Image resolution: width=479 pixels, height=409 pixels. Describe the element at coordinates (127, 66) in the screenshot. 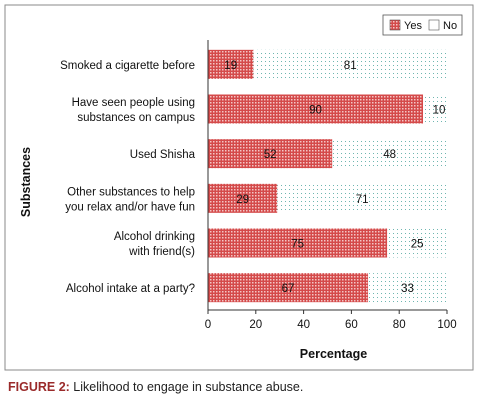

I see `category-label: Smoked a cigarette before` at that location.